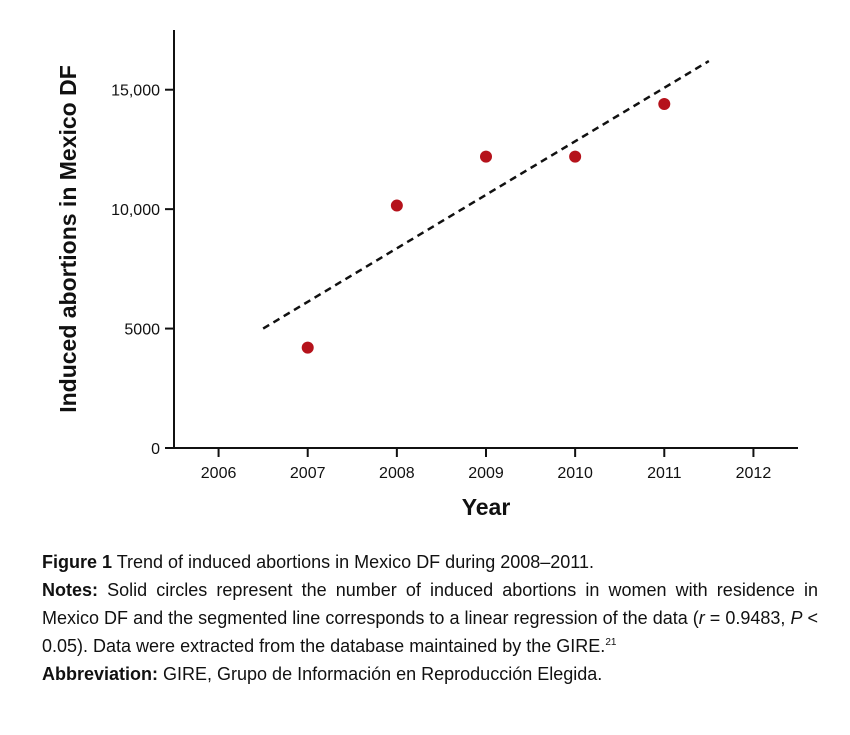 This screenshot has height=735, width=850. What do you see at coordinates (486, 473) in the screenshot?
I see `x-tick-label: 2009` at bounding box center [486, 473].